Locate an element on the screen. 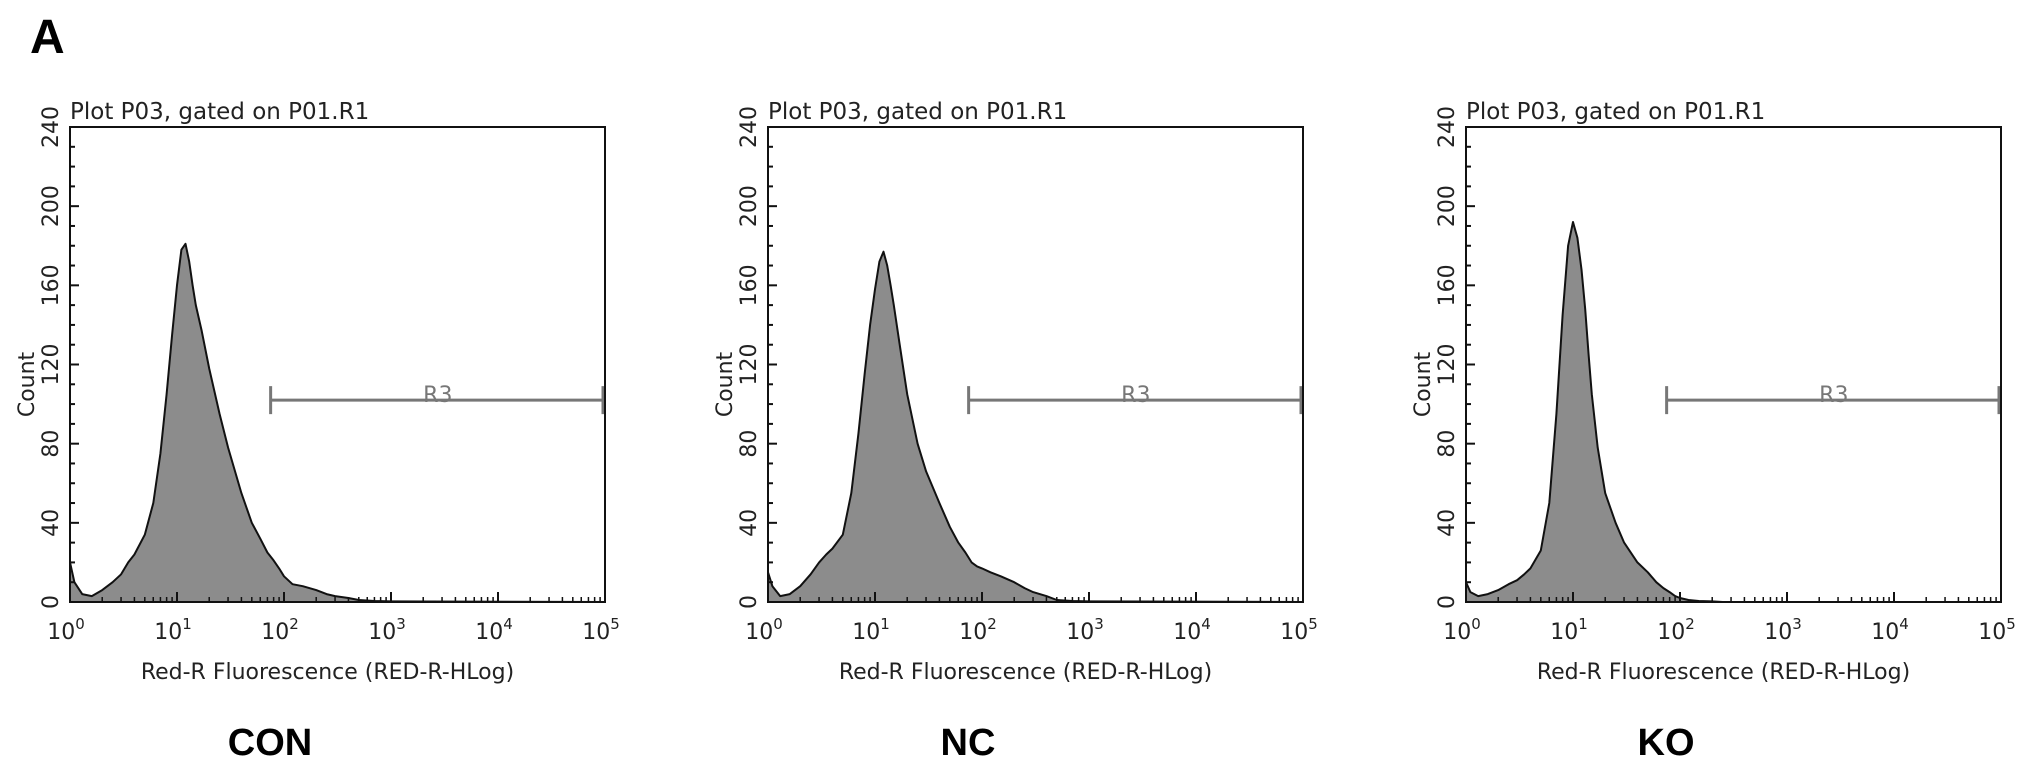  condition-label-ko: KO is located at coordinates (1666, 743).